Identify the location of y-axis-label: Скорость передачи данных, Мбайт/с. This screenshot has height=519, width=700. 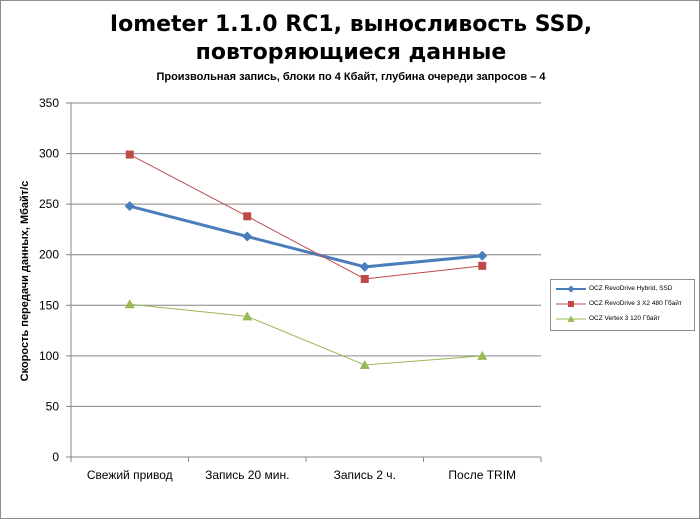
(25, 281).